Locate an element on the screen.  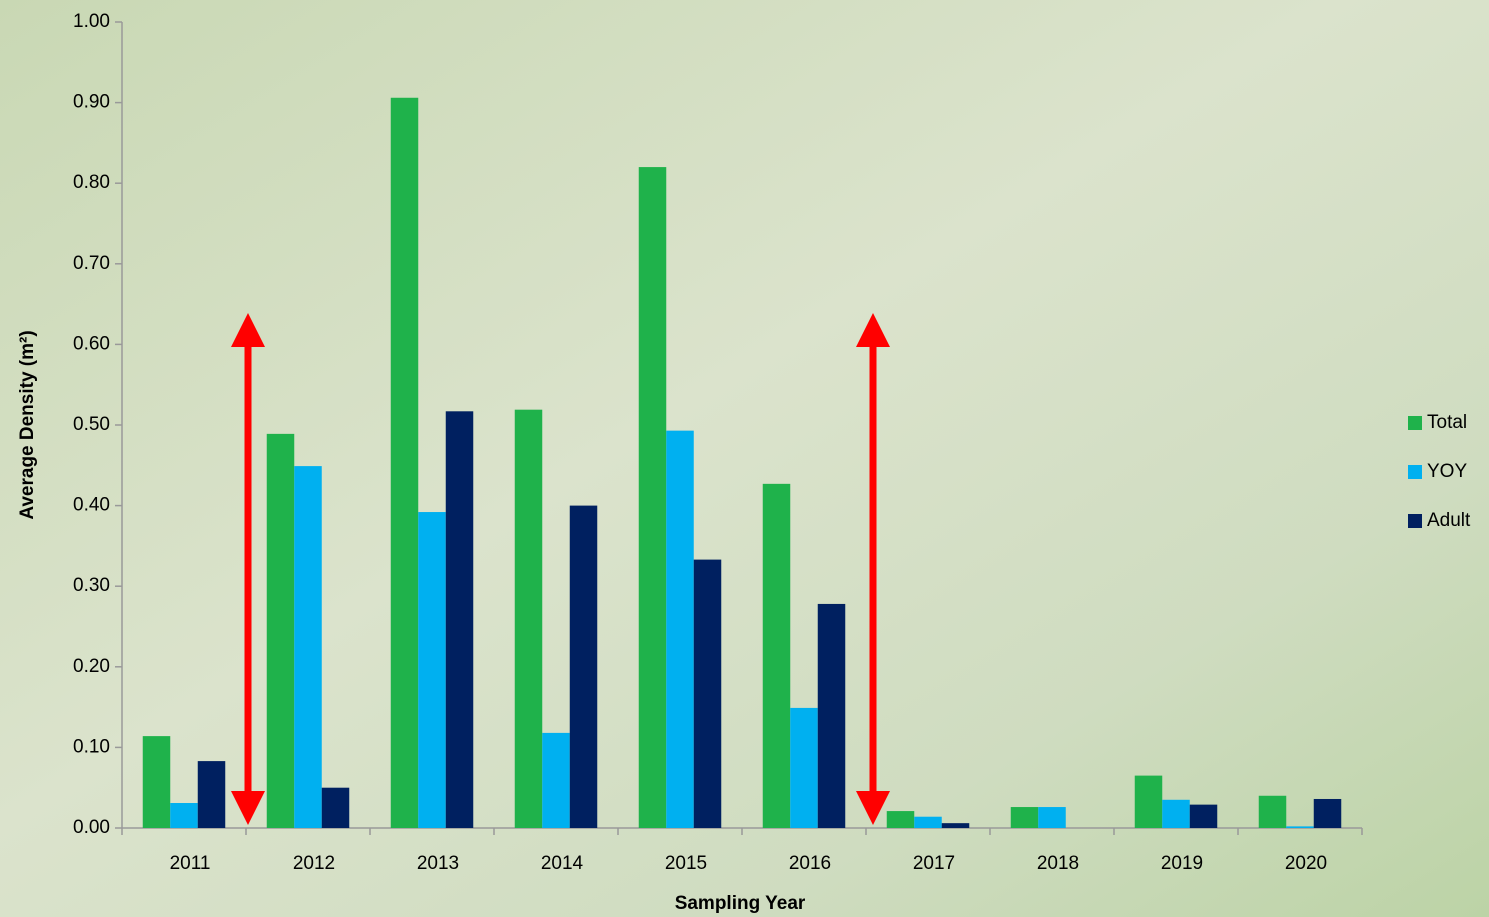
legend-label: Total is located at coordinates (1447, 422).